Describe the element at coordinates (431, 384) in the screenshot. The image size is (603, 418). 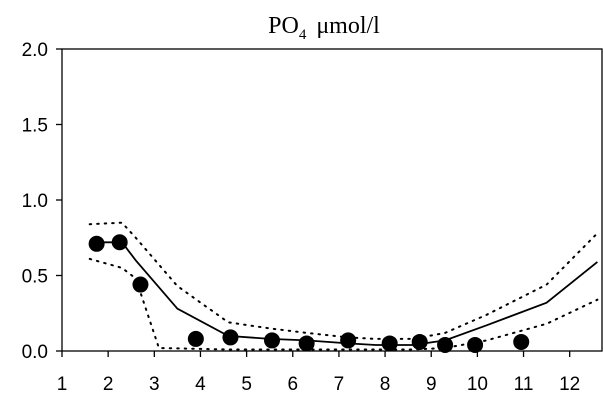
I see `x-tick-label: 9` at that location.